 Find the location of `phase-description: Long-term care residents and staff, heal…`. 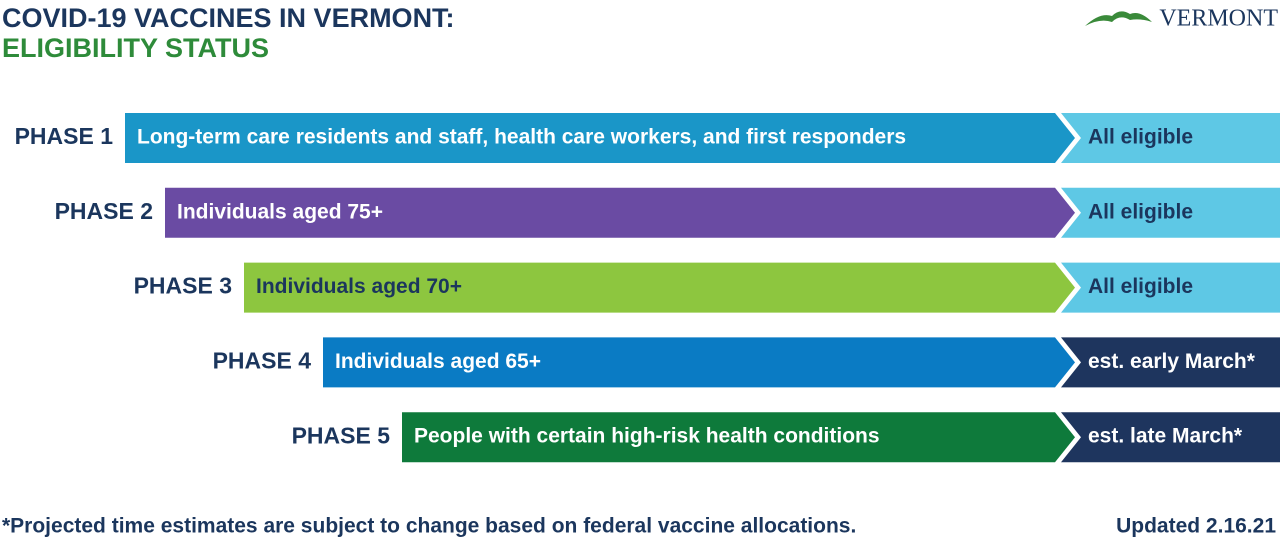

phase-description: Long-term care residents and staff, heal… is located at coordinates (521, 137).